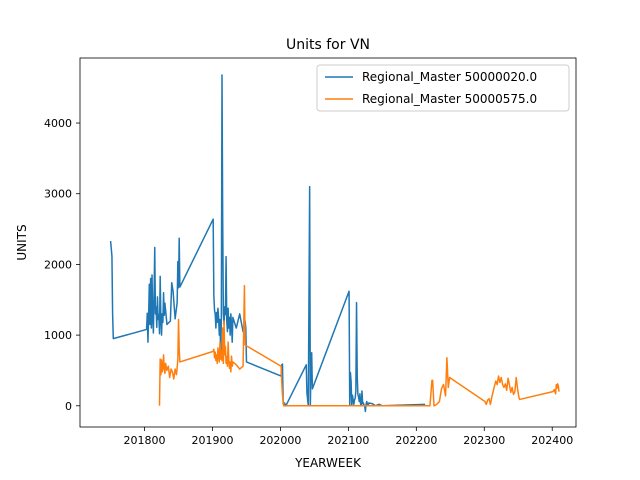 The height and width of the screenshot is (480, 640). Describe the element at coordinates (58, 123) in the screenshot. I see `y-tick-label: 4000` at that location.